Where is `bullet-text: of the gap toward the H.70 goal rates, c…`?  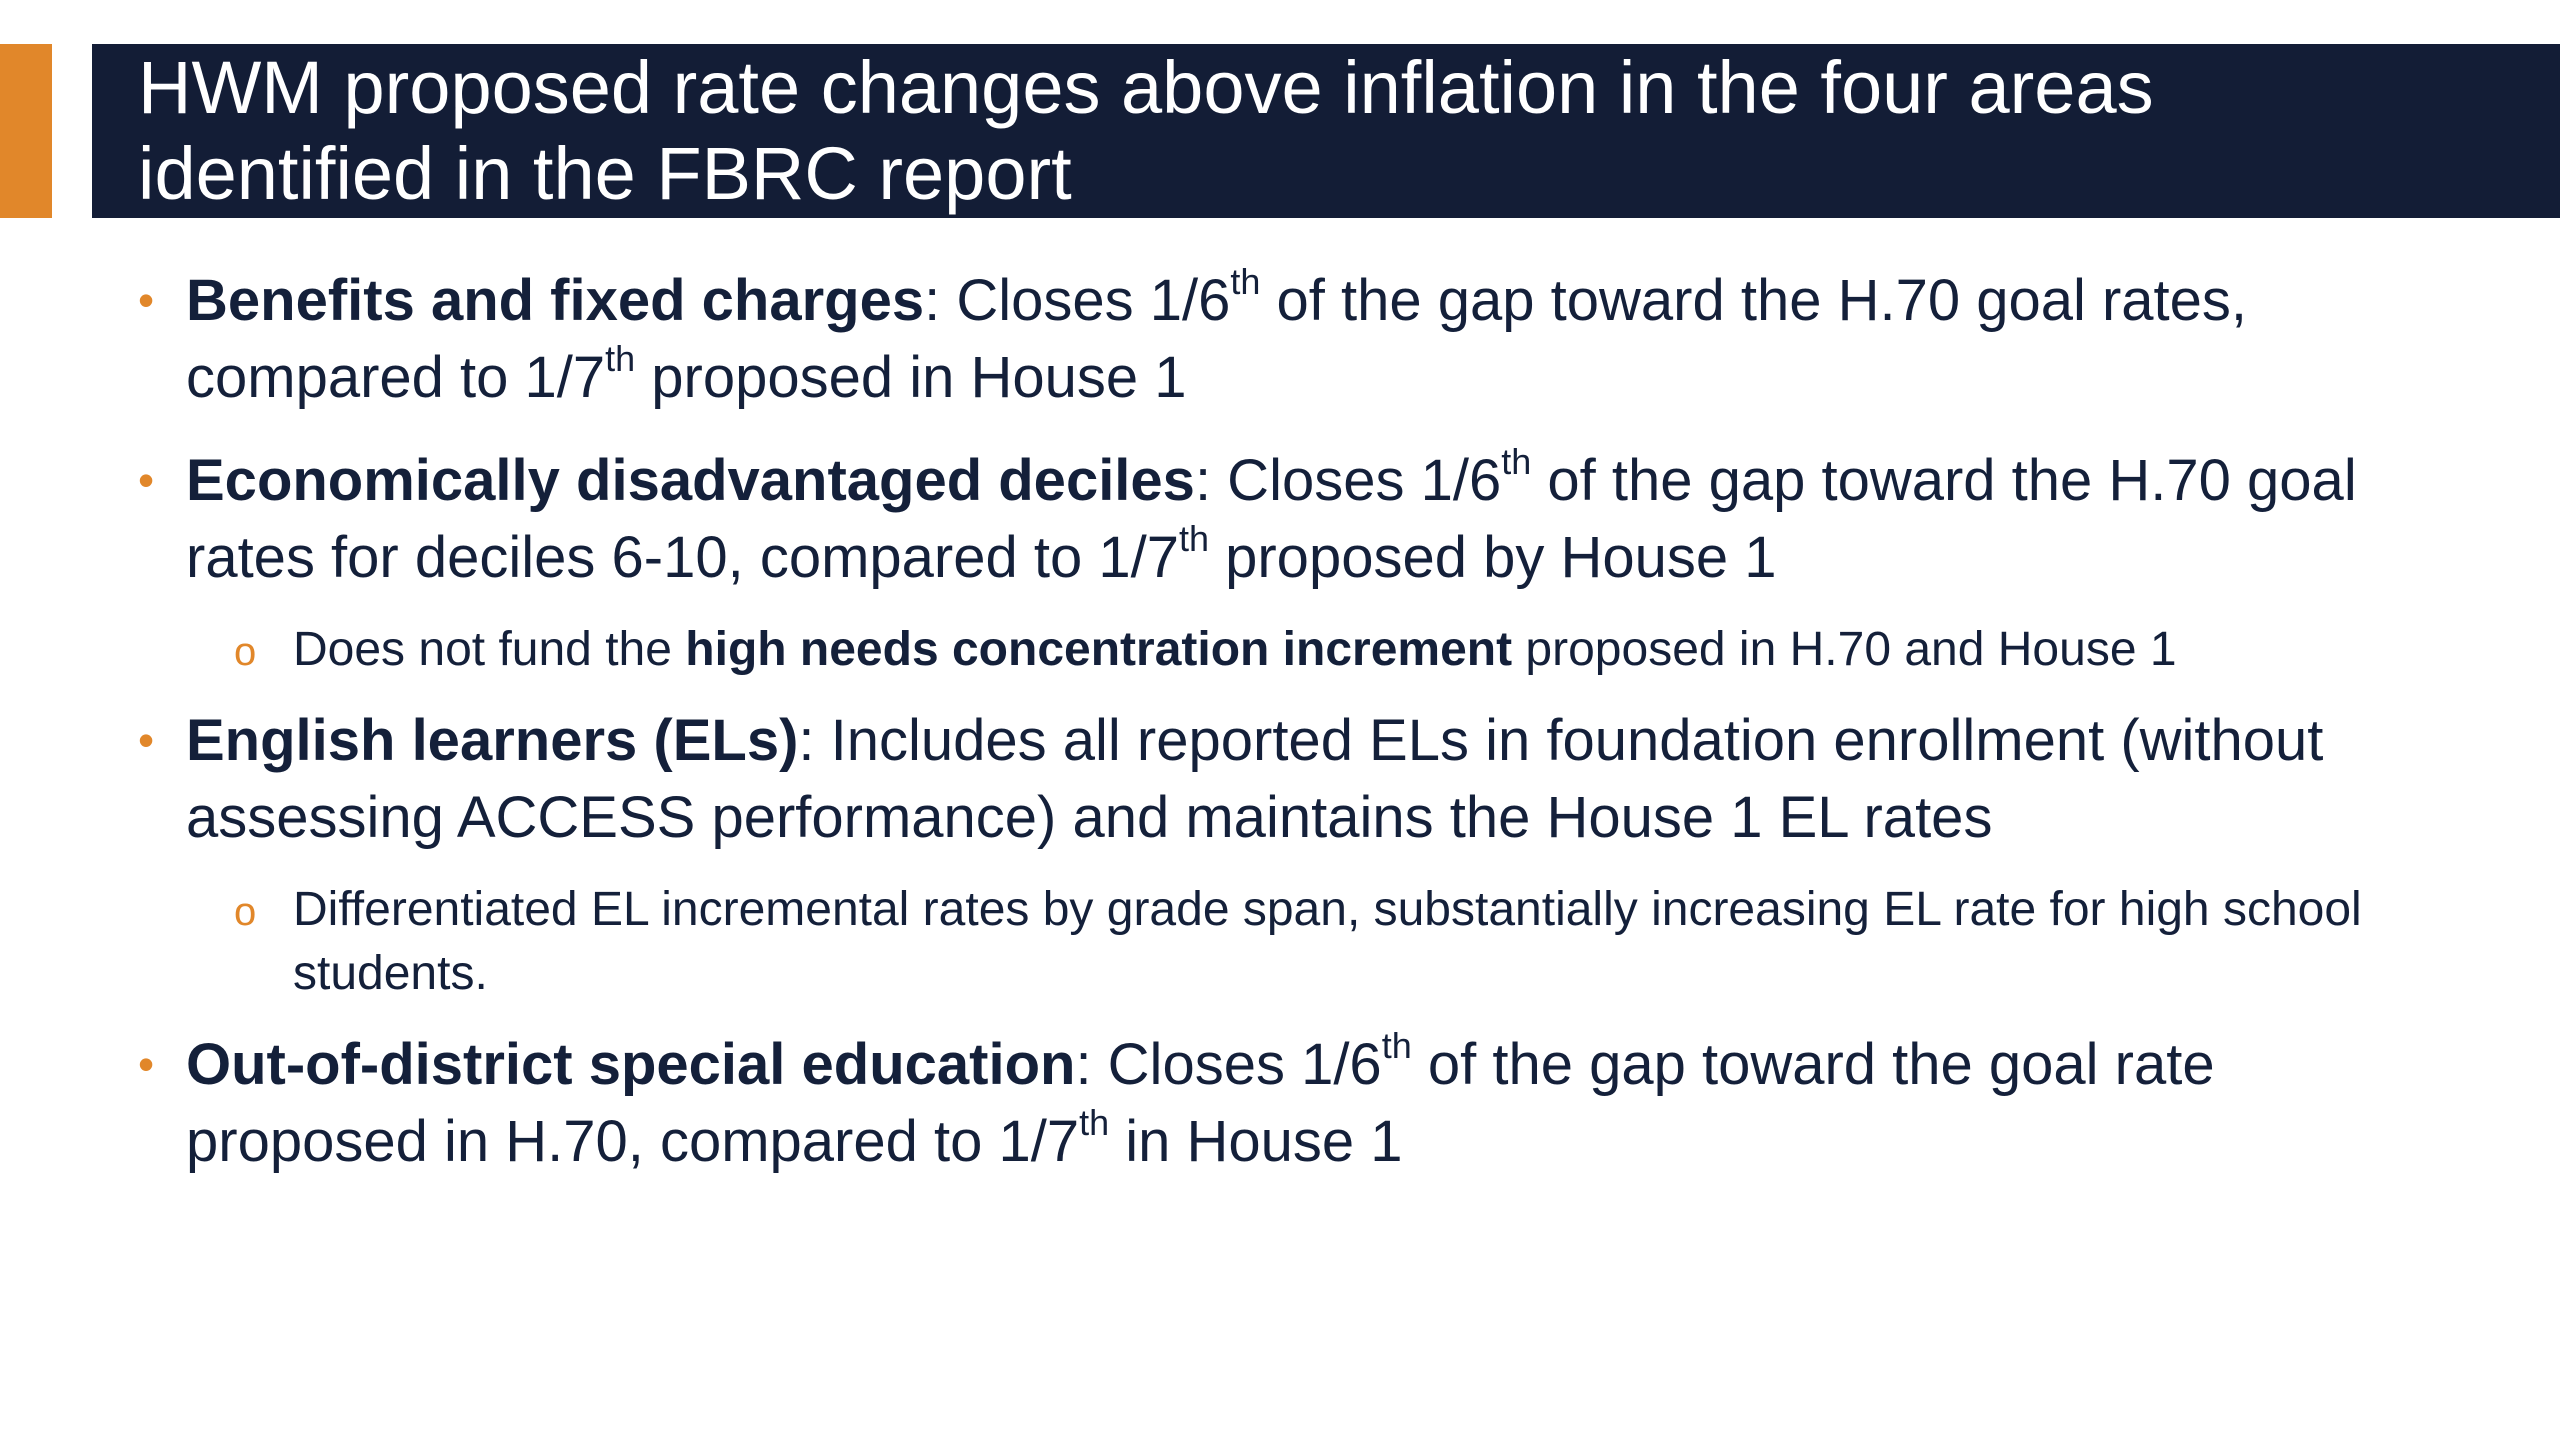
bullet-text: of the gap toward the H.70 goal rates, c… is located at coordinates (1217, 339).